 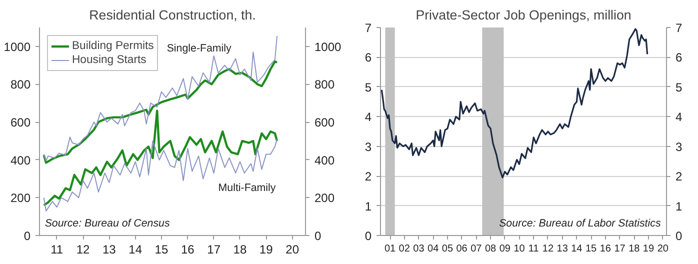 I want to click on y2-tick-label: 800, so click(x=324, y=85).